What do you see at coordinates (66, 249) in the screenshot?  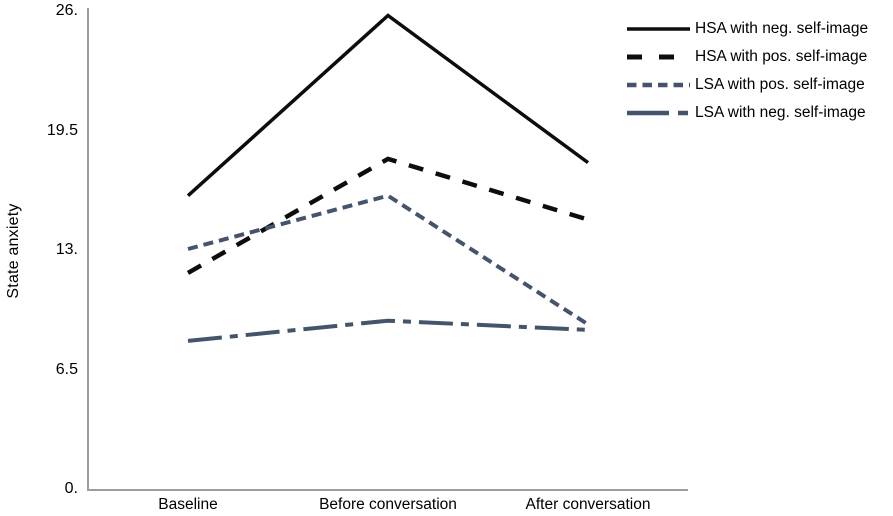 I see `y-tick-label: 13.` at bounding box center [66, 249].